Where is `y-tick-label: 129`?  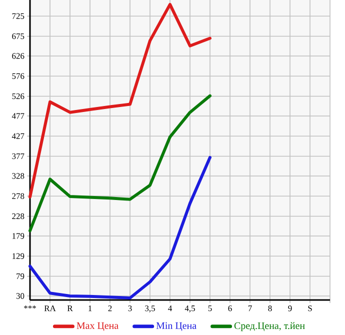 y-tick-label: 129 is located at coordinates (18, 256).